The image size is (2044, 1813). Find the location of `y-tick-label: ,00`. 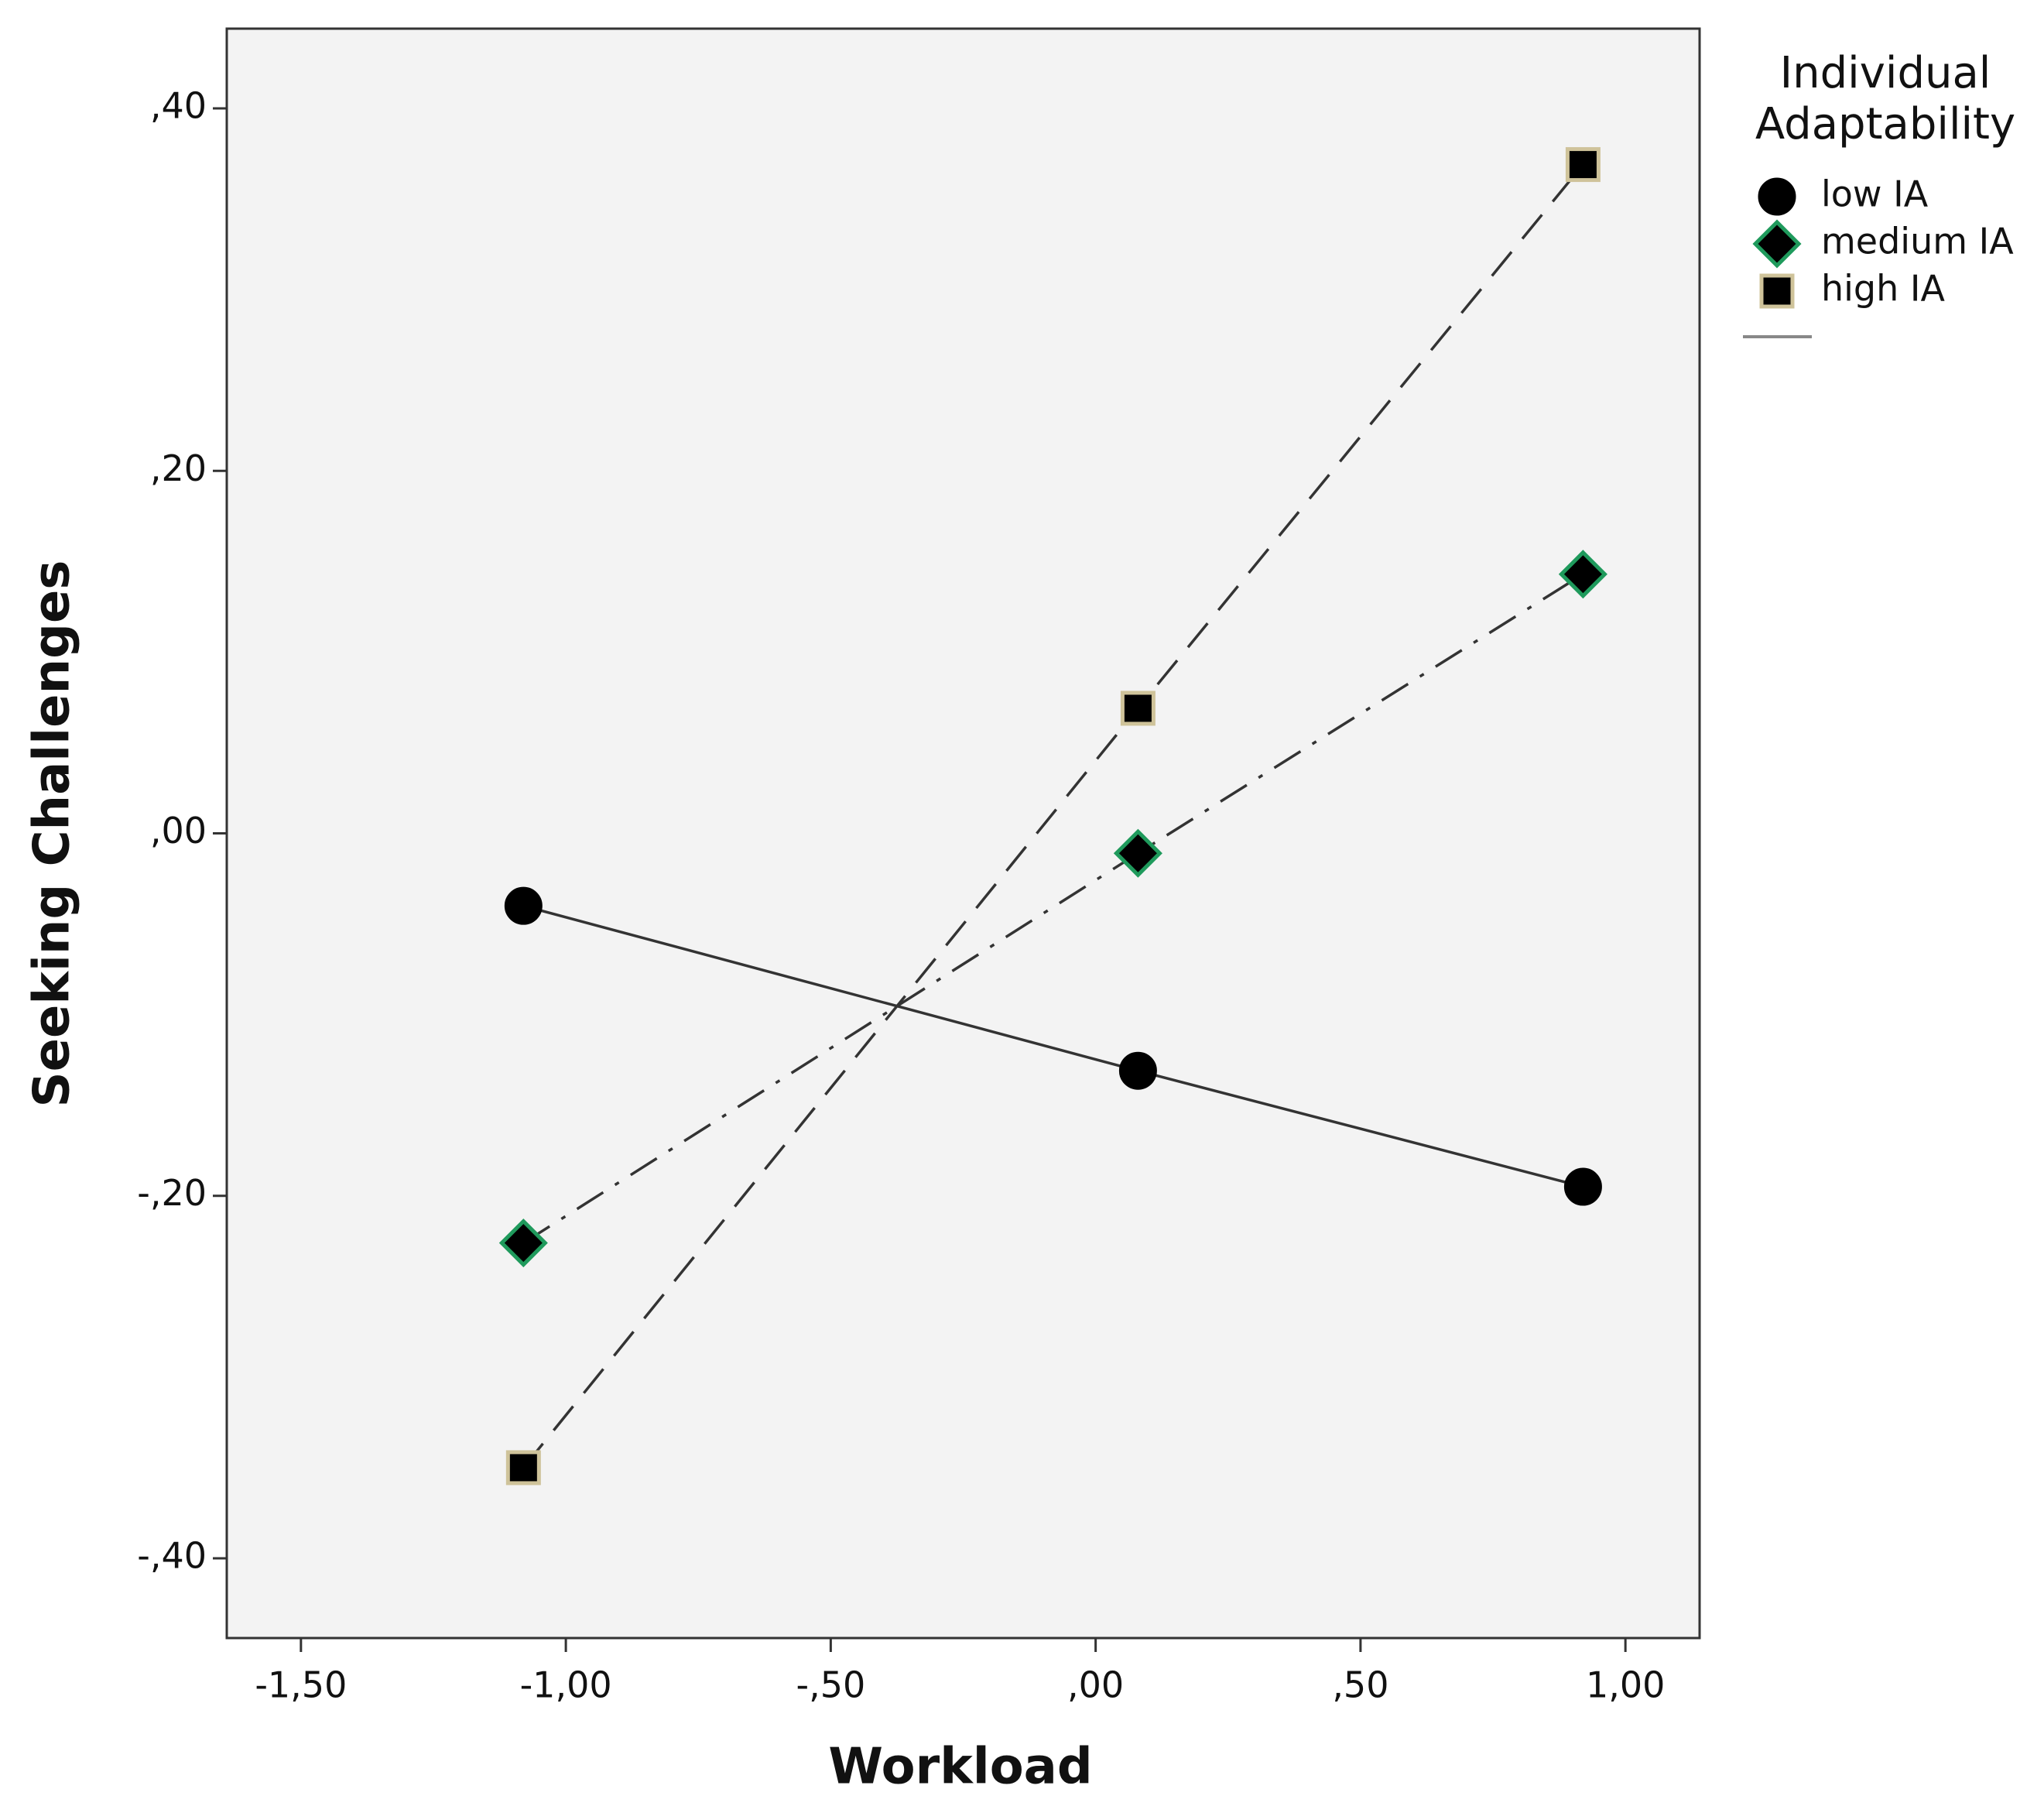

y-tick-label: ,00 is located at coordinates (178, 831).